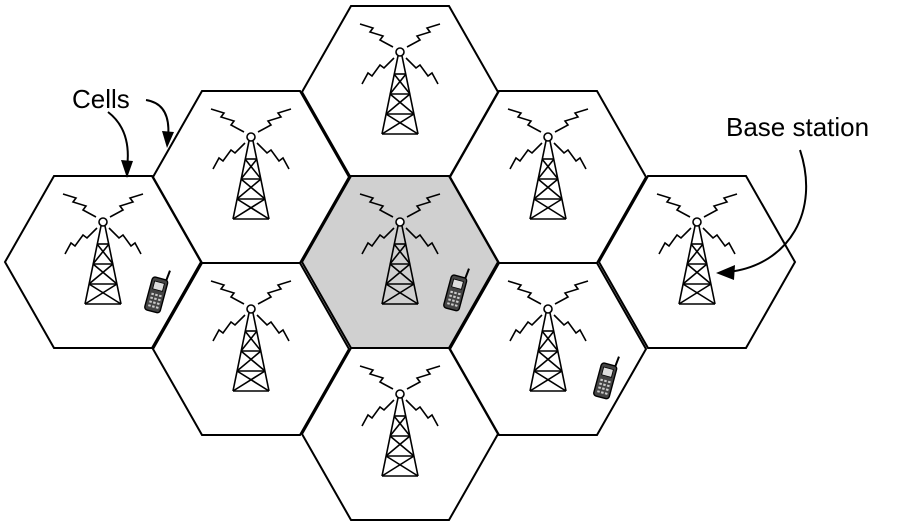  Describe the element at coordinates (101, 99) in the screenshot. I see `cells-label: Cells` at that location.